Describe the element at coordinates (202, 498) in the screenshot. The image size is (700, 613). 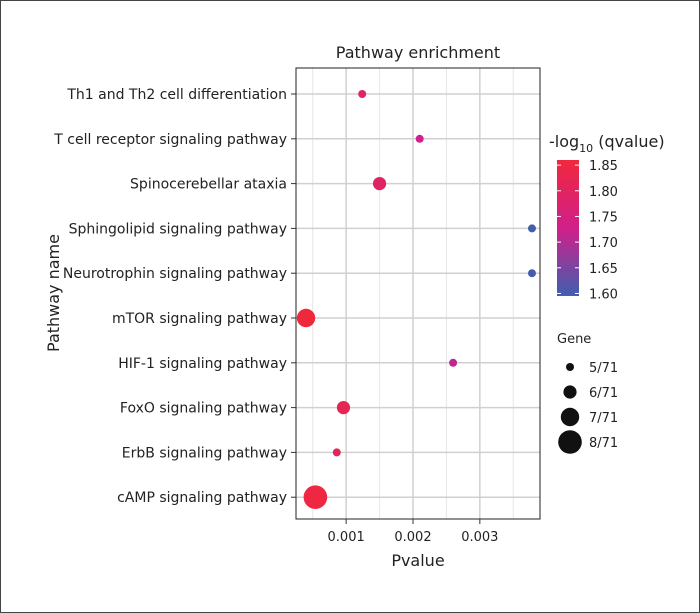
I see `category-label: cAMP signaling pathway` at that location.